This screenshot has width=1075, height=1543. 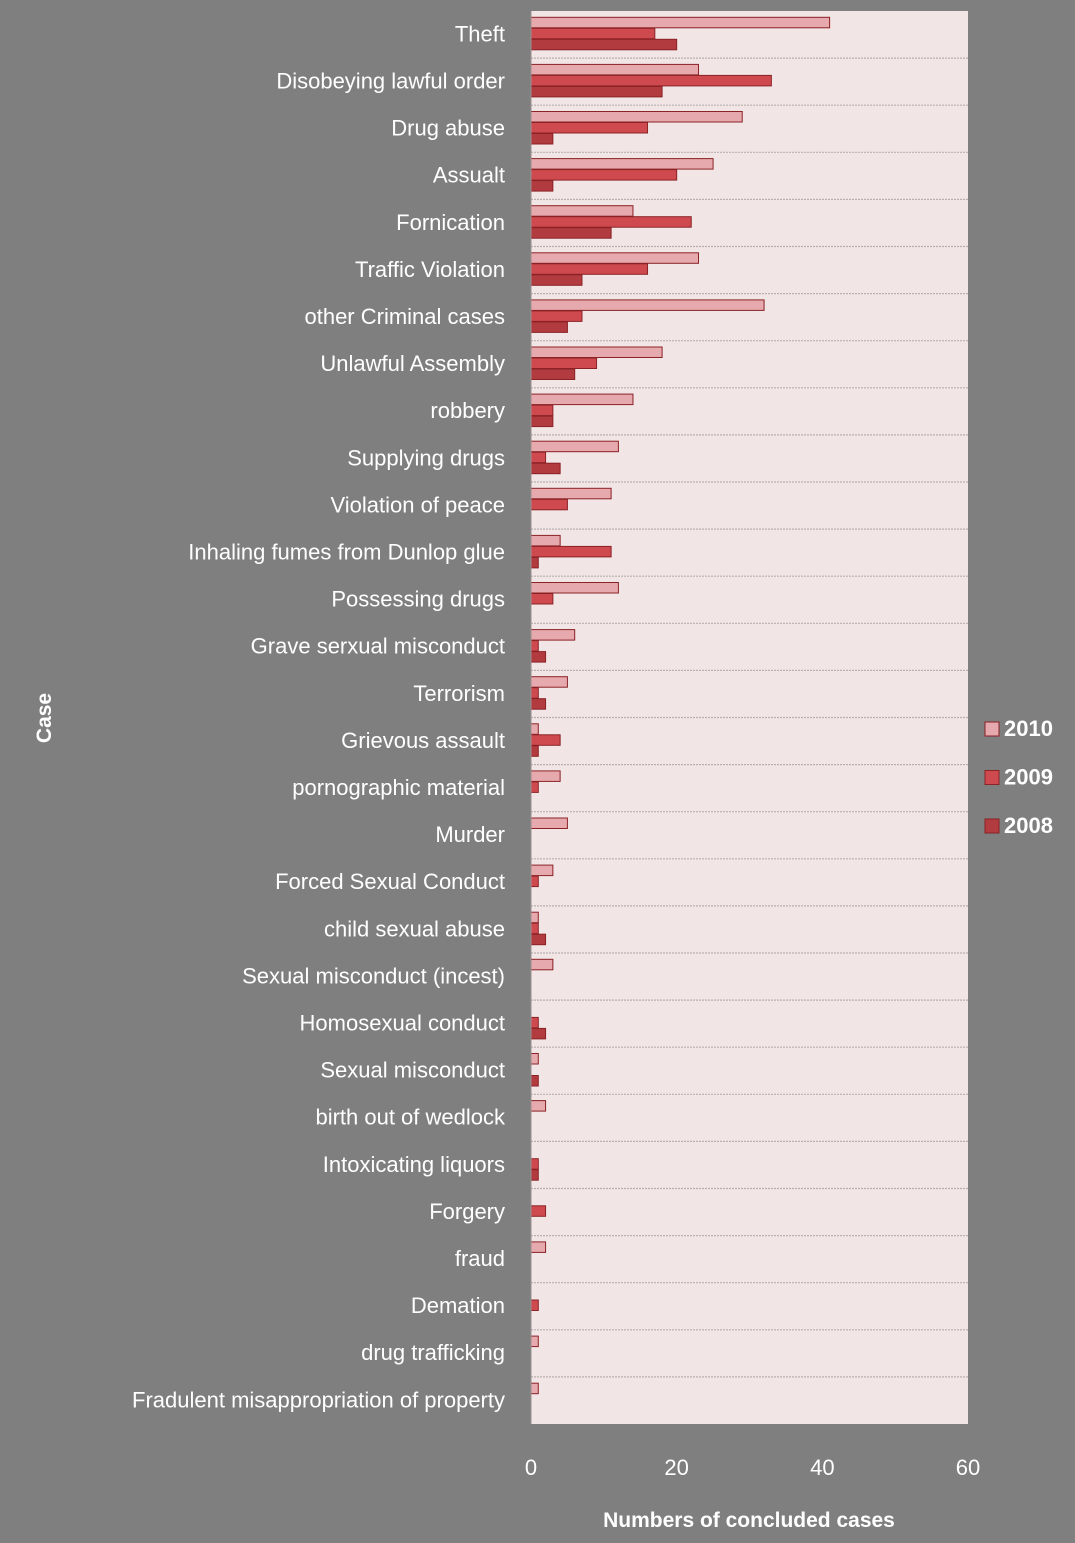 What do you see at coordinates (749, 1520) in the screenshot?
I see `x-axis-title: Numbers of concluded cases` at bounding box center [749, 1520].